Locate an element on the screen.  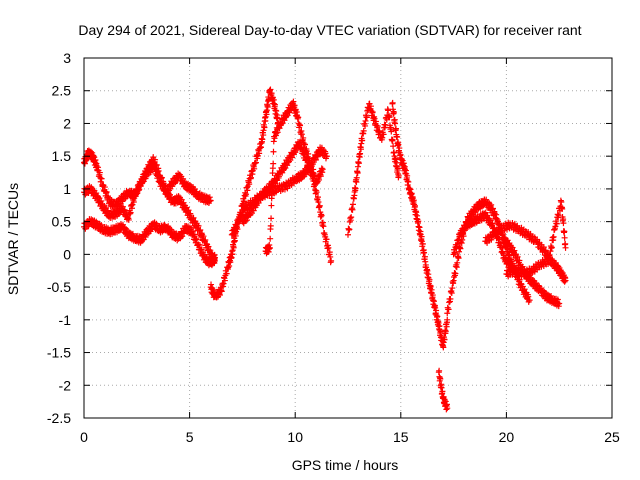
y-tick-label: 0.5 is located at coordinates (62, 222).